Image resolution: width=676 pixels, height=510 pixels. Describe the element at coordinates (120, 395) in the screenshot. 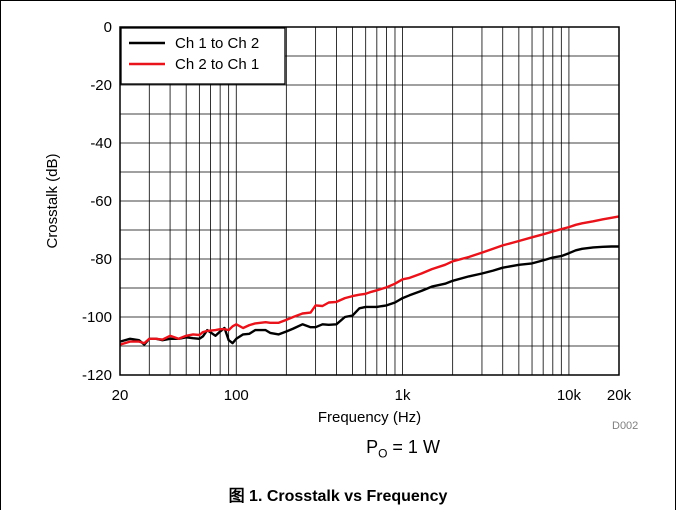

I see `x-tick-label: 20` at that location.